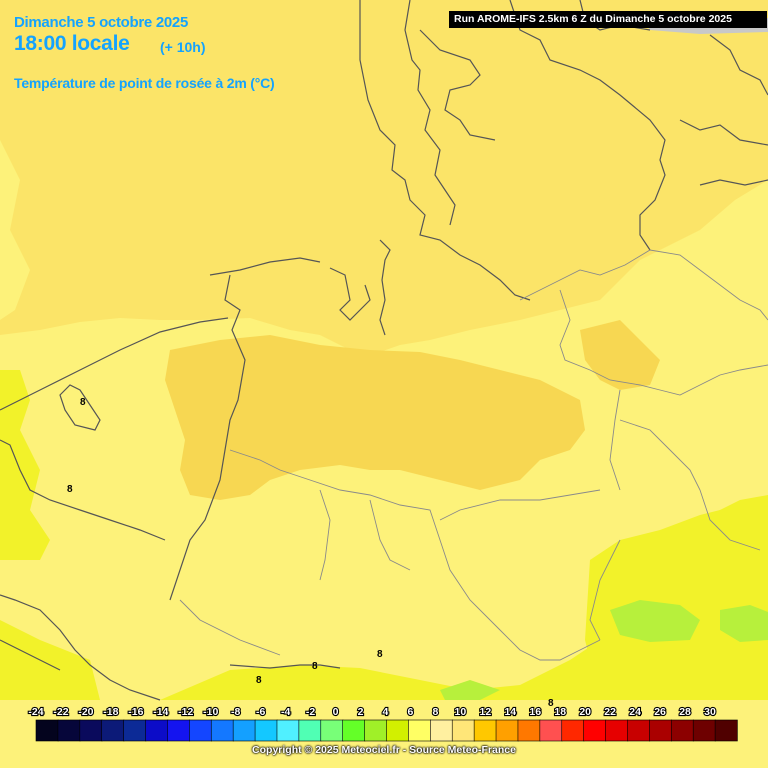 The width and height of the screenshot is (768, 768). Describe the element at coordinates (620, 355) in the screenshot. I see `zone-ne-patch` at that location.